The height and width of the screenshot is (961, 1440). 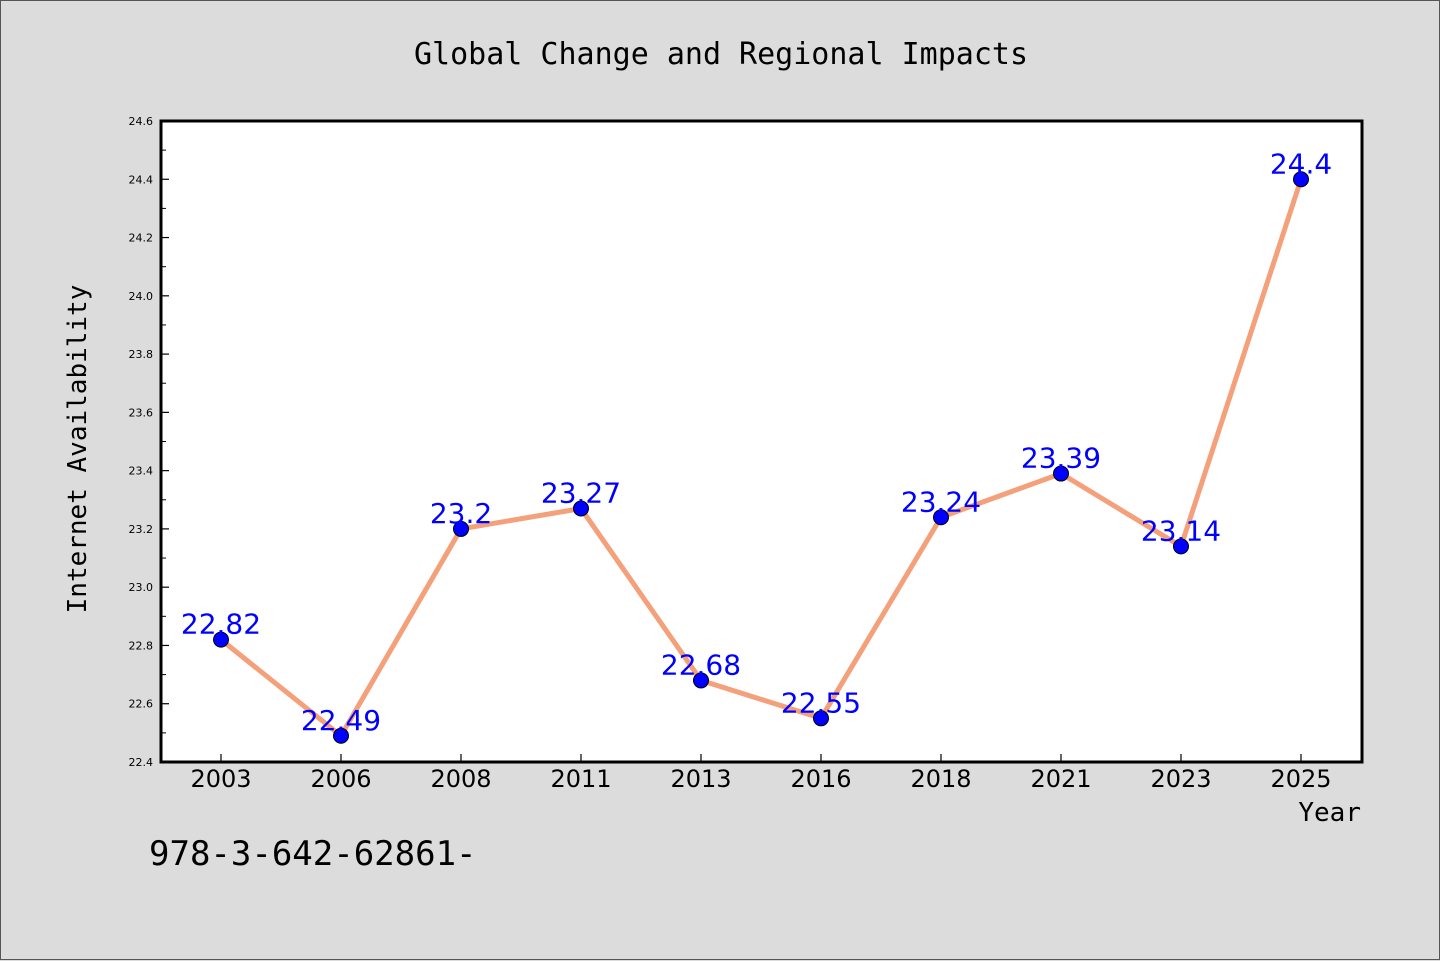 I want to click on y-tick-label: 24.2, so click(x=141, y=238).